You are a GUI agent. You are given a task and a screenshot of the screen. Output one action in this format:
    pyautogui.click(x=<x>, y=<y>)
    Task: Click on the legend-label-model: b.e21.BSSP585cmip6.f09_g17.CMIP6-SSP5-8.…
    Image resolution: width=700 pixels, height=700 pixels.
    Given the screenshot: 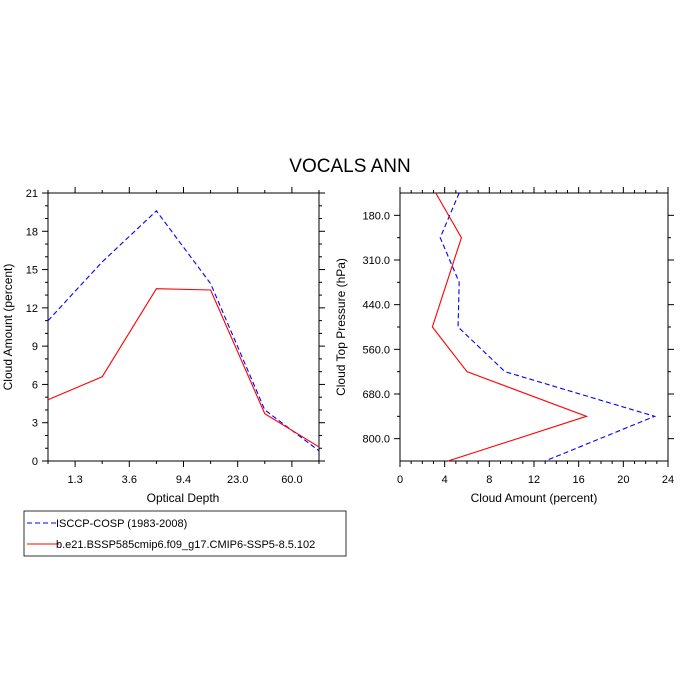 What is the action you would take?
    pyautogui.click(x=185, y=545)
    